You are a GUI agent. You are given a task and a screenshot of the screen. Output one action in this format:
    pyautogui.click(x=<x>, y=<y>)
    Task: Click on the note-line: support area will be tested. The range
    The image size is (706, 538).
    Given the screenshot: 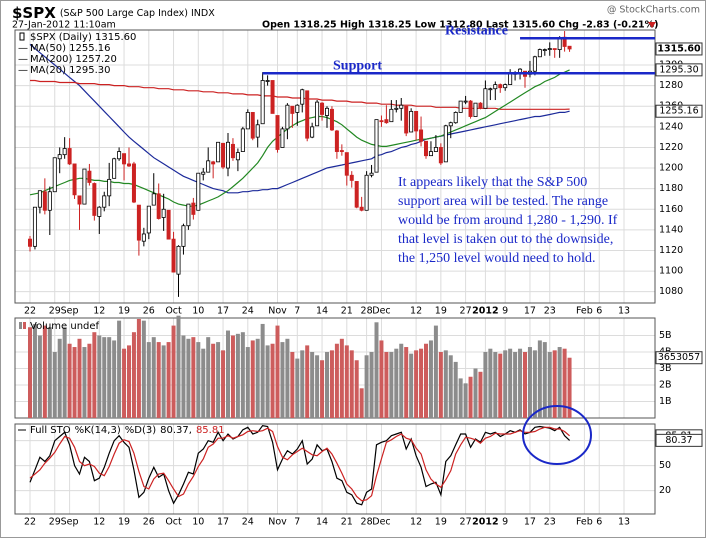 What is the action you would take?
    pyautogui.click(x=503, y=201)
    